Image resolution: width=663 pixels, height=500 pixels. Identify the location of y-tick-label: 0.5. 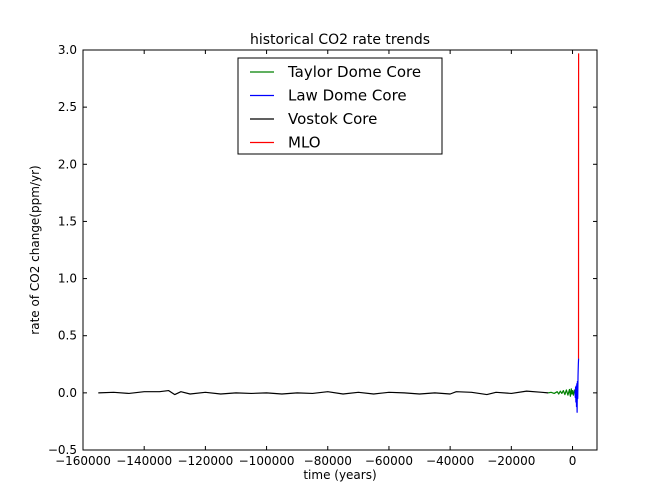
(67, 336).